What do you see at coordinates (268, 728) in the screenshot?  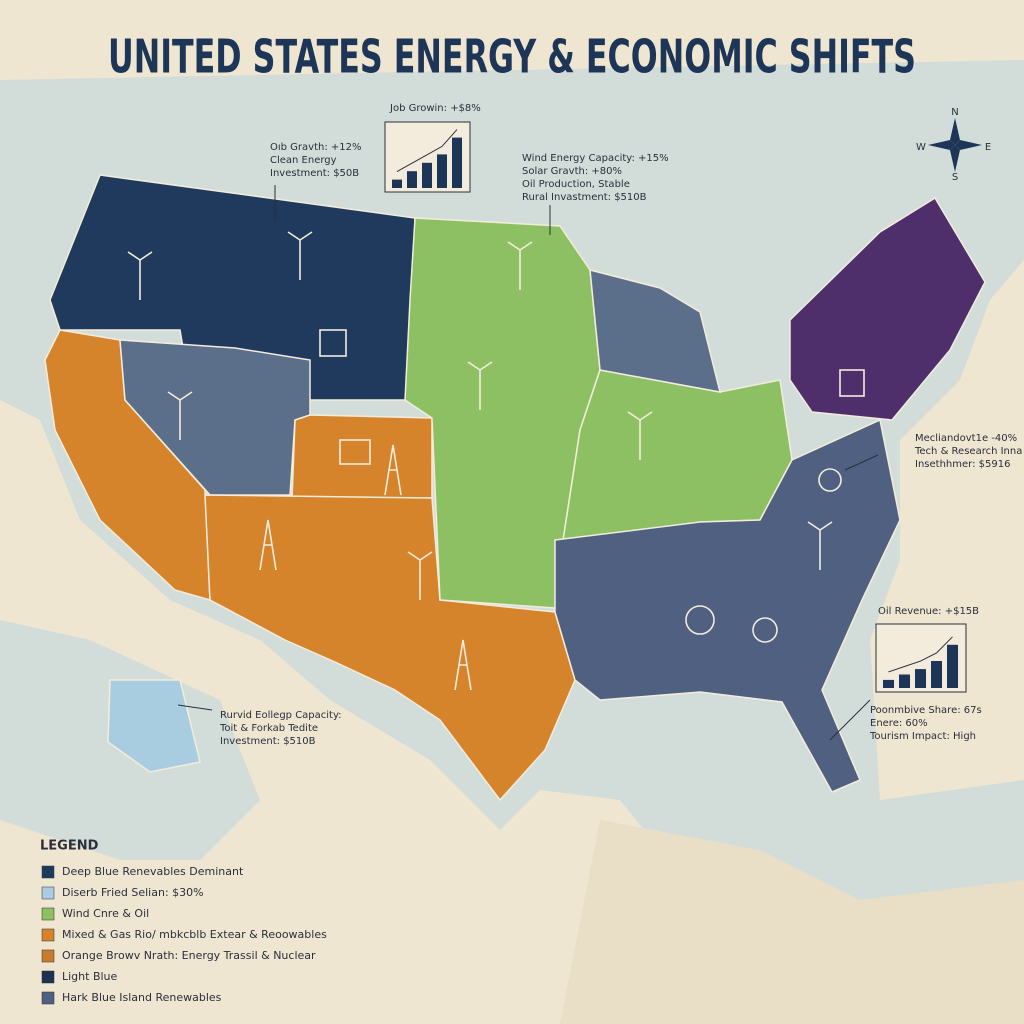 I see `annotation-text: Toit & Forkab Tedite` at bounding box center [268, 728].